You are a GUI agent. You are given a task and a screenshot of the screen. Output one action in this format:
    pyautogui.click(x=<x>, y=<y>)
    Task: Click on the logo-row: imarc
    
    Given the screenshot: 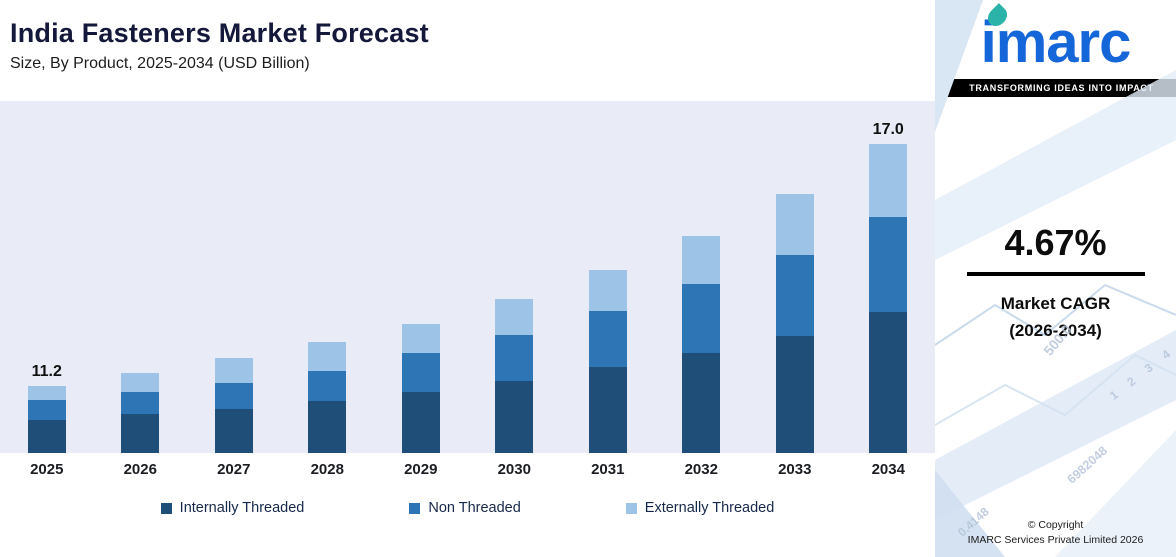 What is the action you would take?
    pyautogui.click(x=1055, y=37)
    